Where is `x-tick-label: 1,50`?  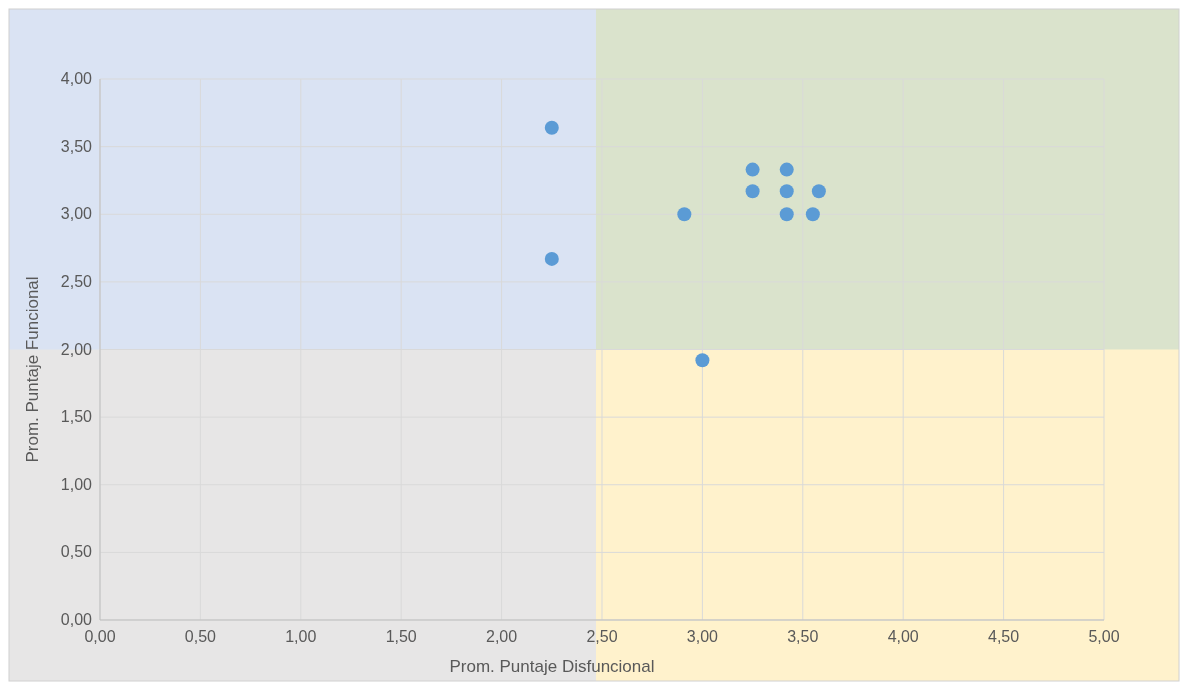 x-tick-label: 1,50 is located at coordinates (401, 636).